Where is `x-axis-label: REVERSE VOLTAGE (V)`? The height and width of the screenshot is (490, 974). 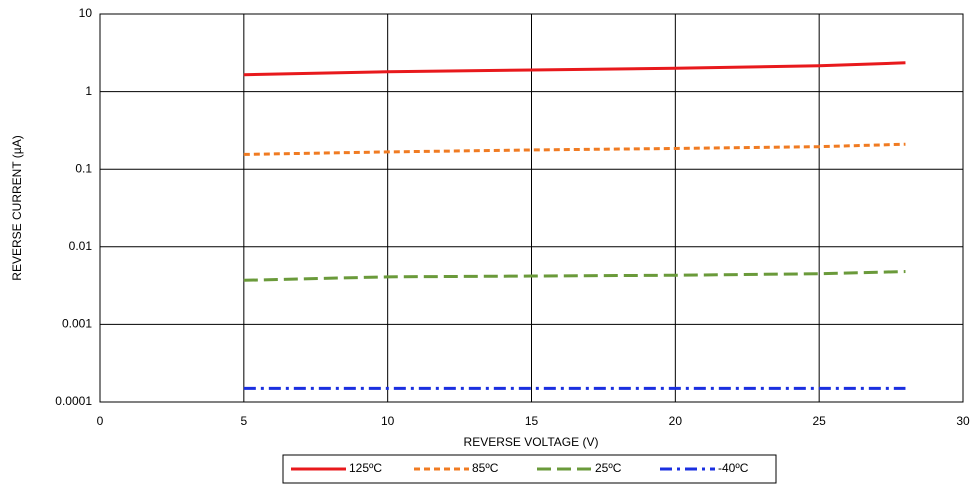
x-axis-label: REVERSE VOLTAGE (V) is located at coordinates (531, 442).